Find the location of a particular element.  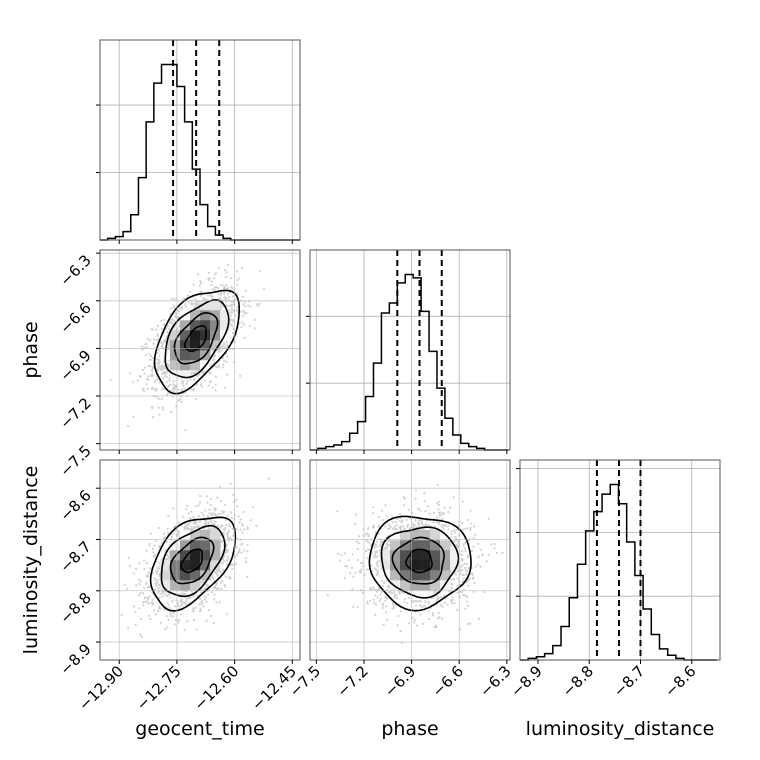

y-tick-label: −6.9 is located at coordinates (75, 366).